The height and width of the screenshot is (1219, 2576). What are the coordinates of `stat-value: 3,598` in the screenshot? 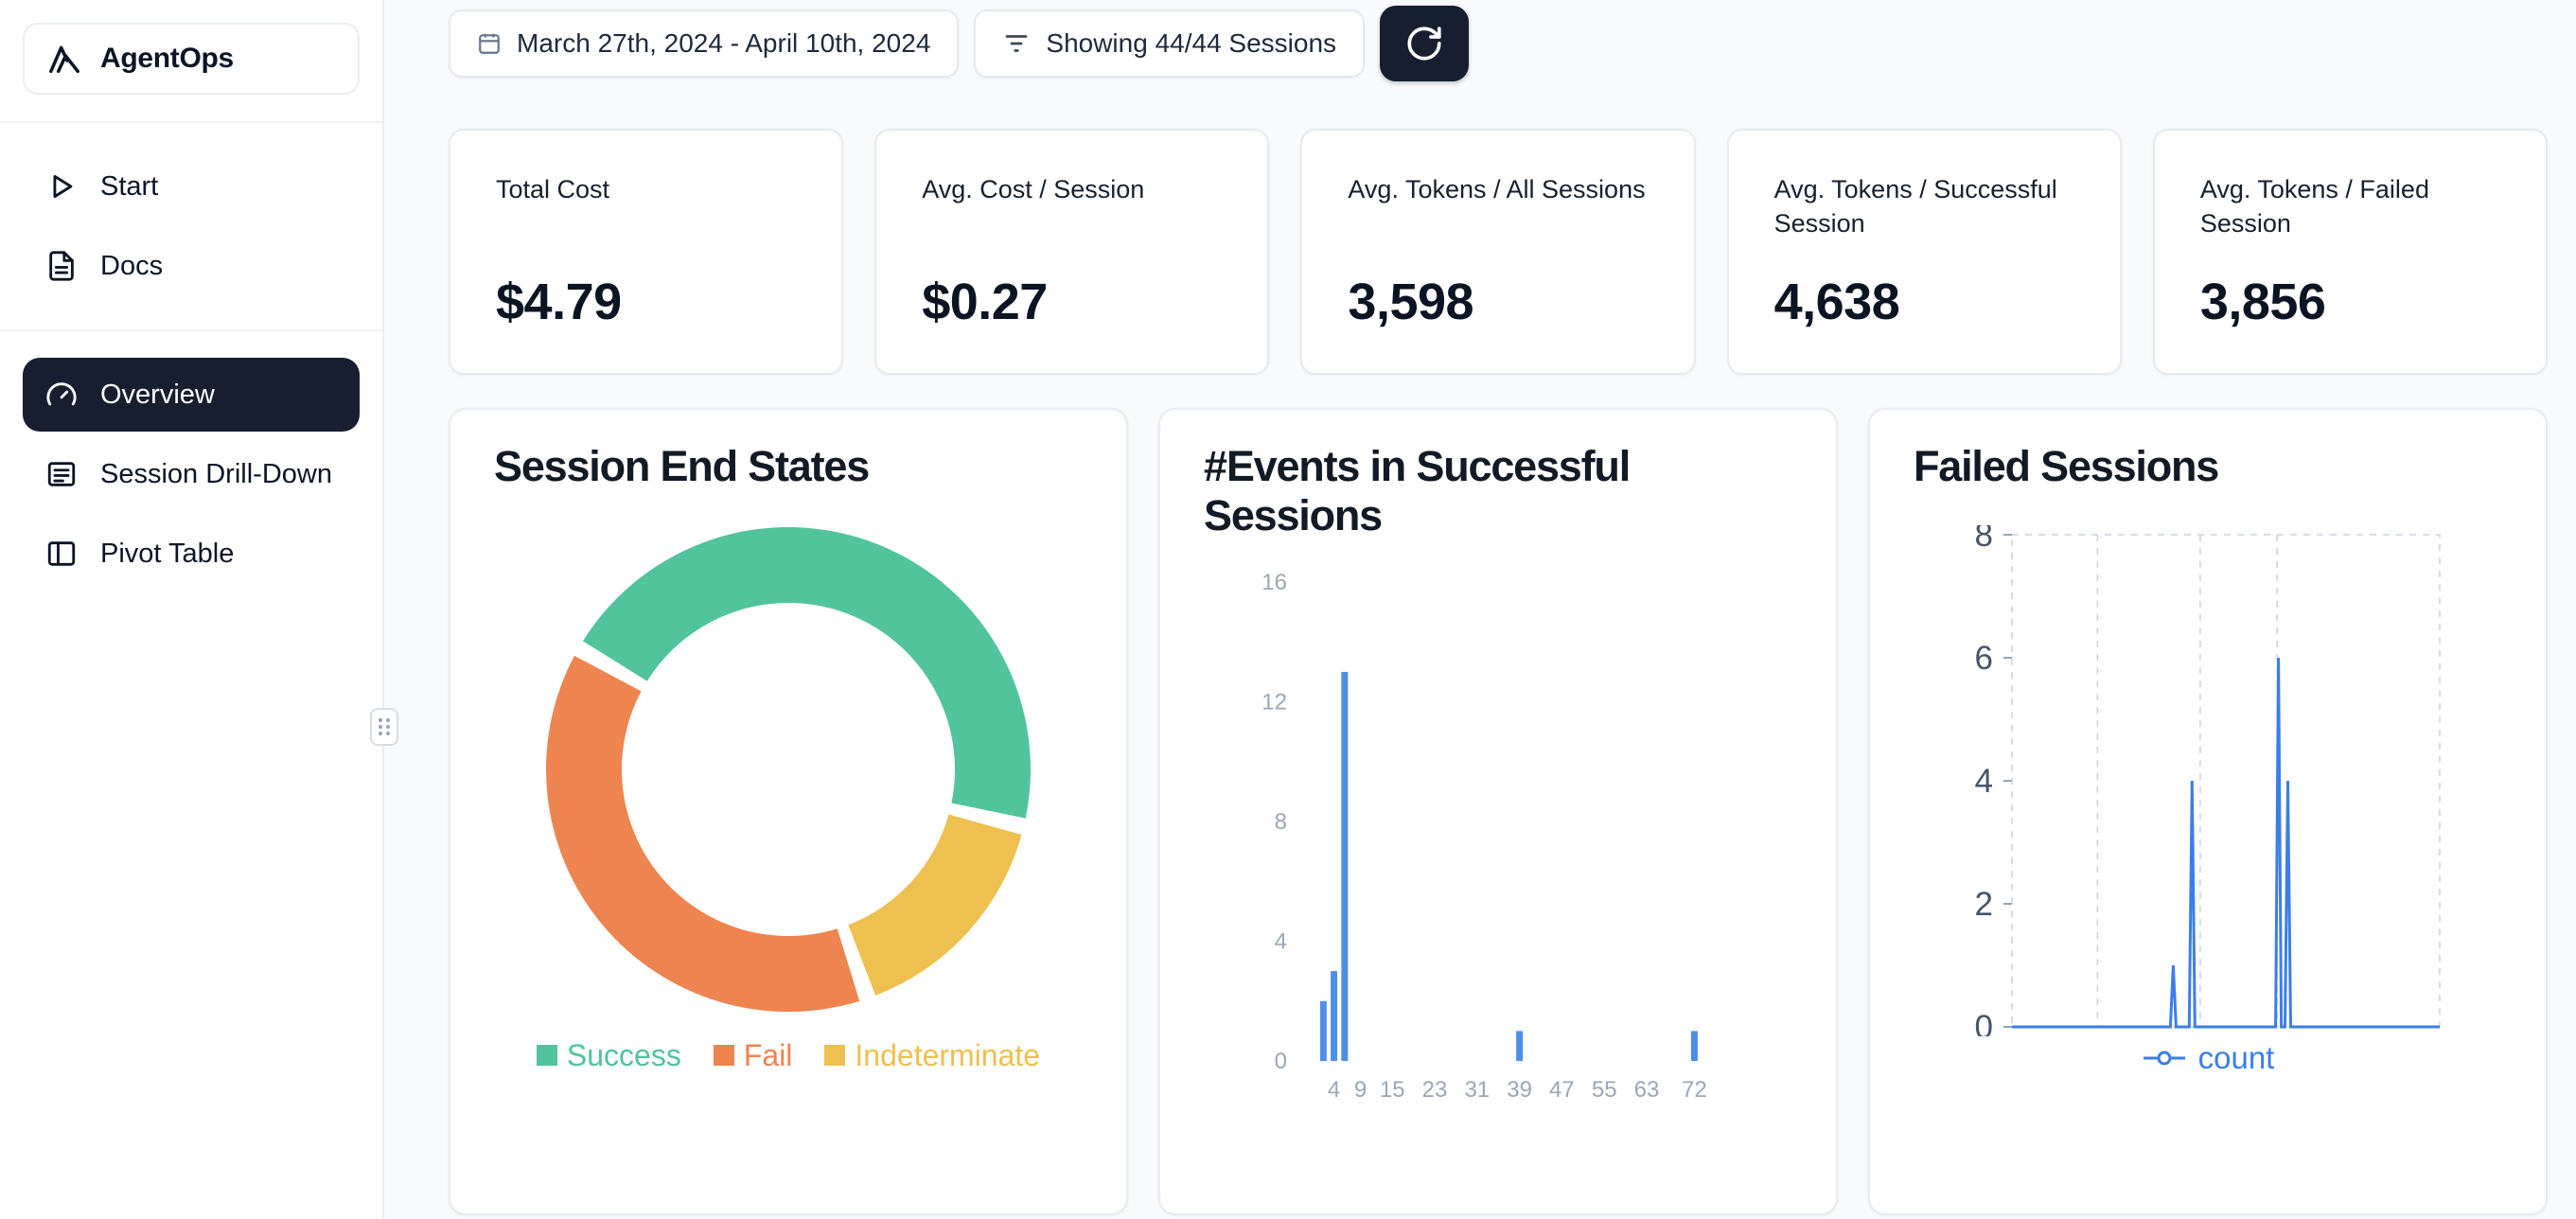 It's located at (1411, 302).